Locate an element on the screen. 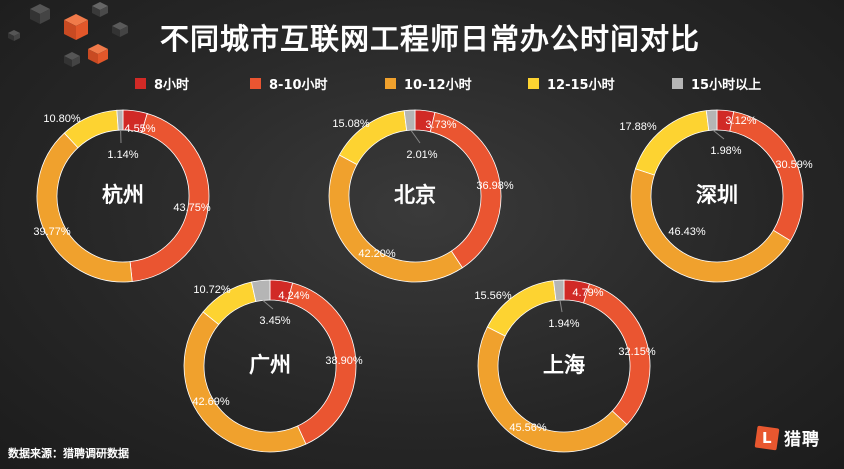 The height and width of the screenshot is (469, 844). data-label: 10.72% is located at coordinates (212, 290).